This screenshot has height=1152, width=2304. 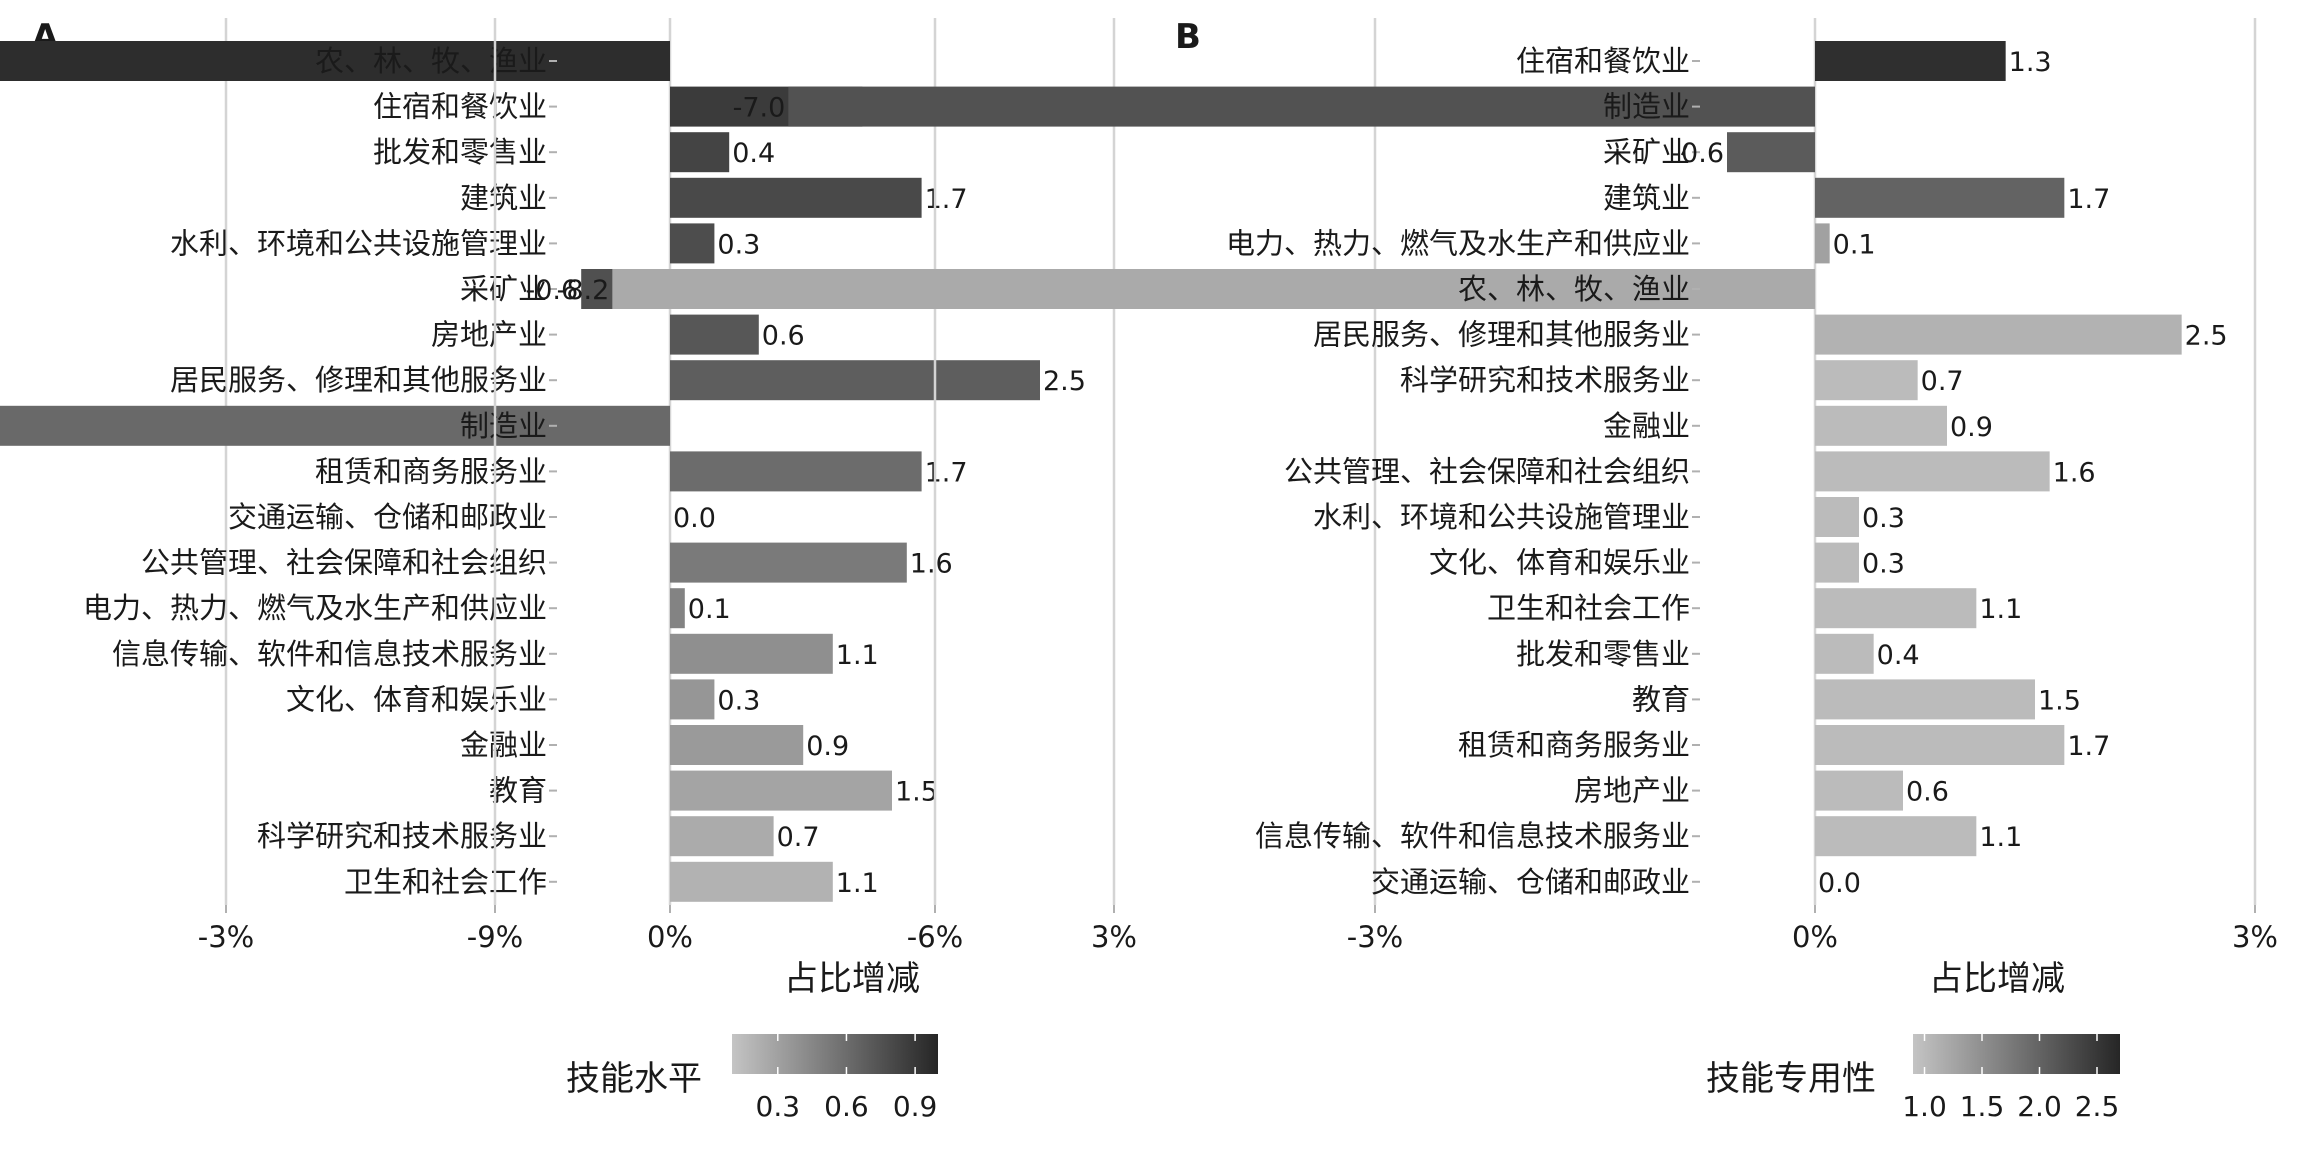 I want to click on legend-tick-label: 0.3, so click(x=778, y=1106).